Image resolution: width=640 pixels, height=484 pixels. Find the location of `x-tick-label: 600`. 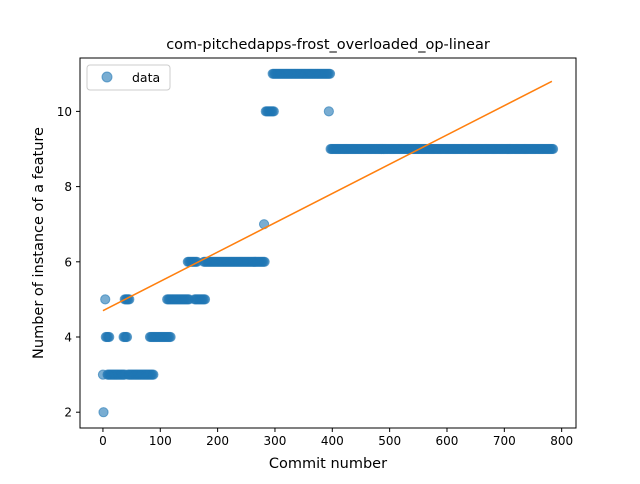

x-tick-label: 600 is located at coordinates (447, 441).